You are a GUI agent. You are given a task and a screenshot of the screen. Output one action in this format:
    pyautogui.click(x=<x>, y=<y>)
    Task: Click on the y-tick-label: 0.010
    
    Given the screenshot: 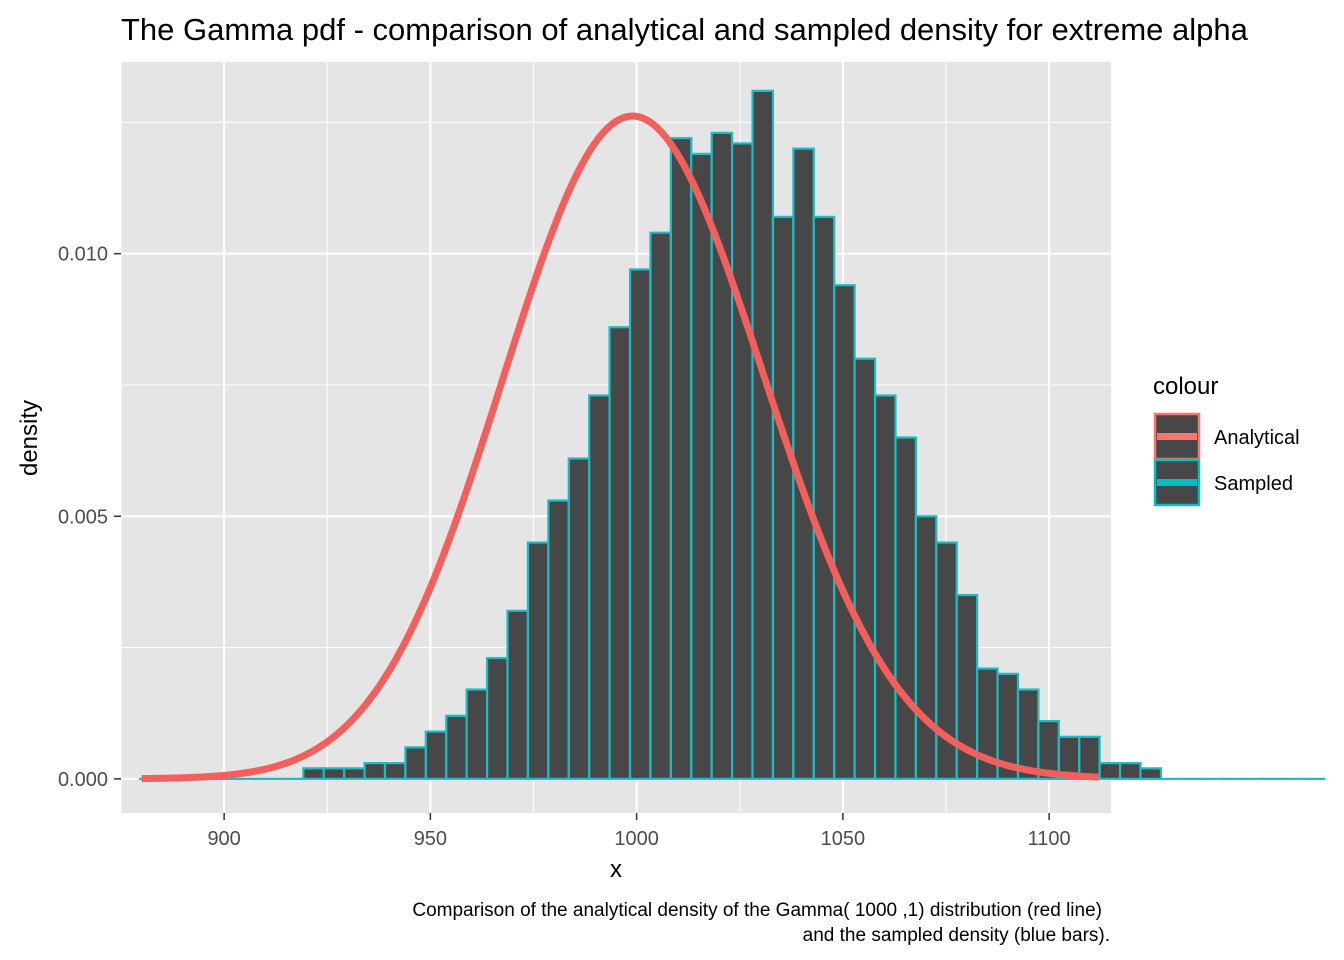 What is the action you would take?
    pyautogui.click(x=83, y=255)
    